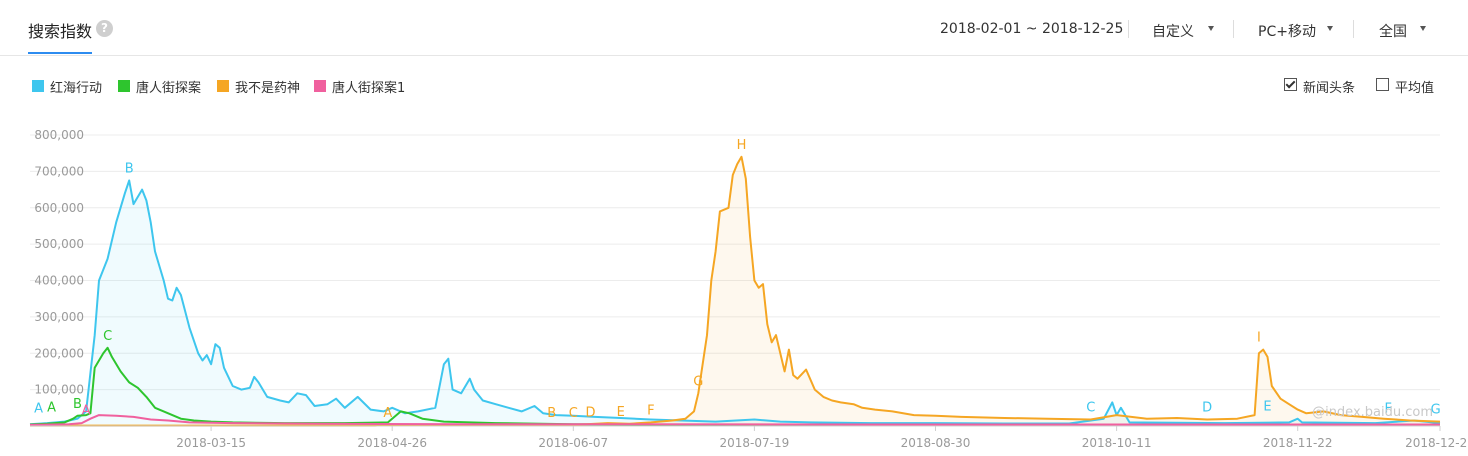 This screenshot has height=456, width=1468. I want to click on x-tick-label: 2018-07-19, so click(755, 443).